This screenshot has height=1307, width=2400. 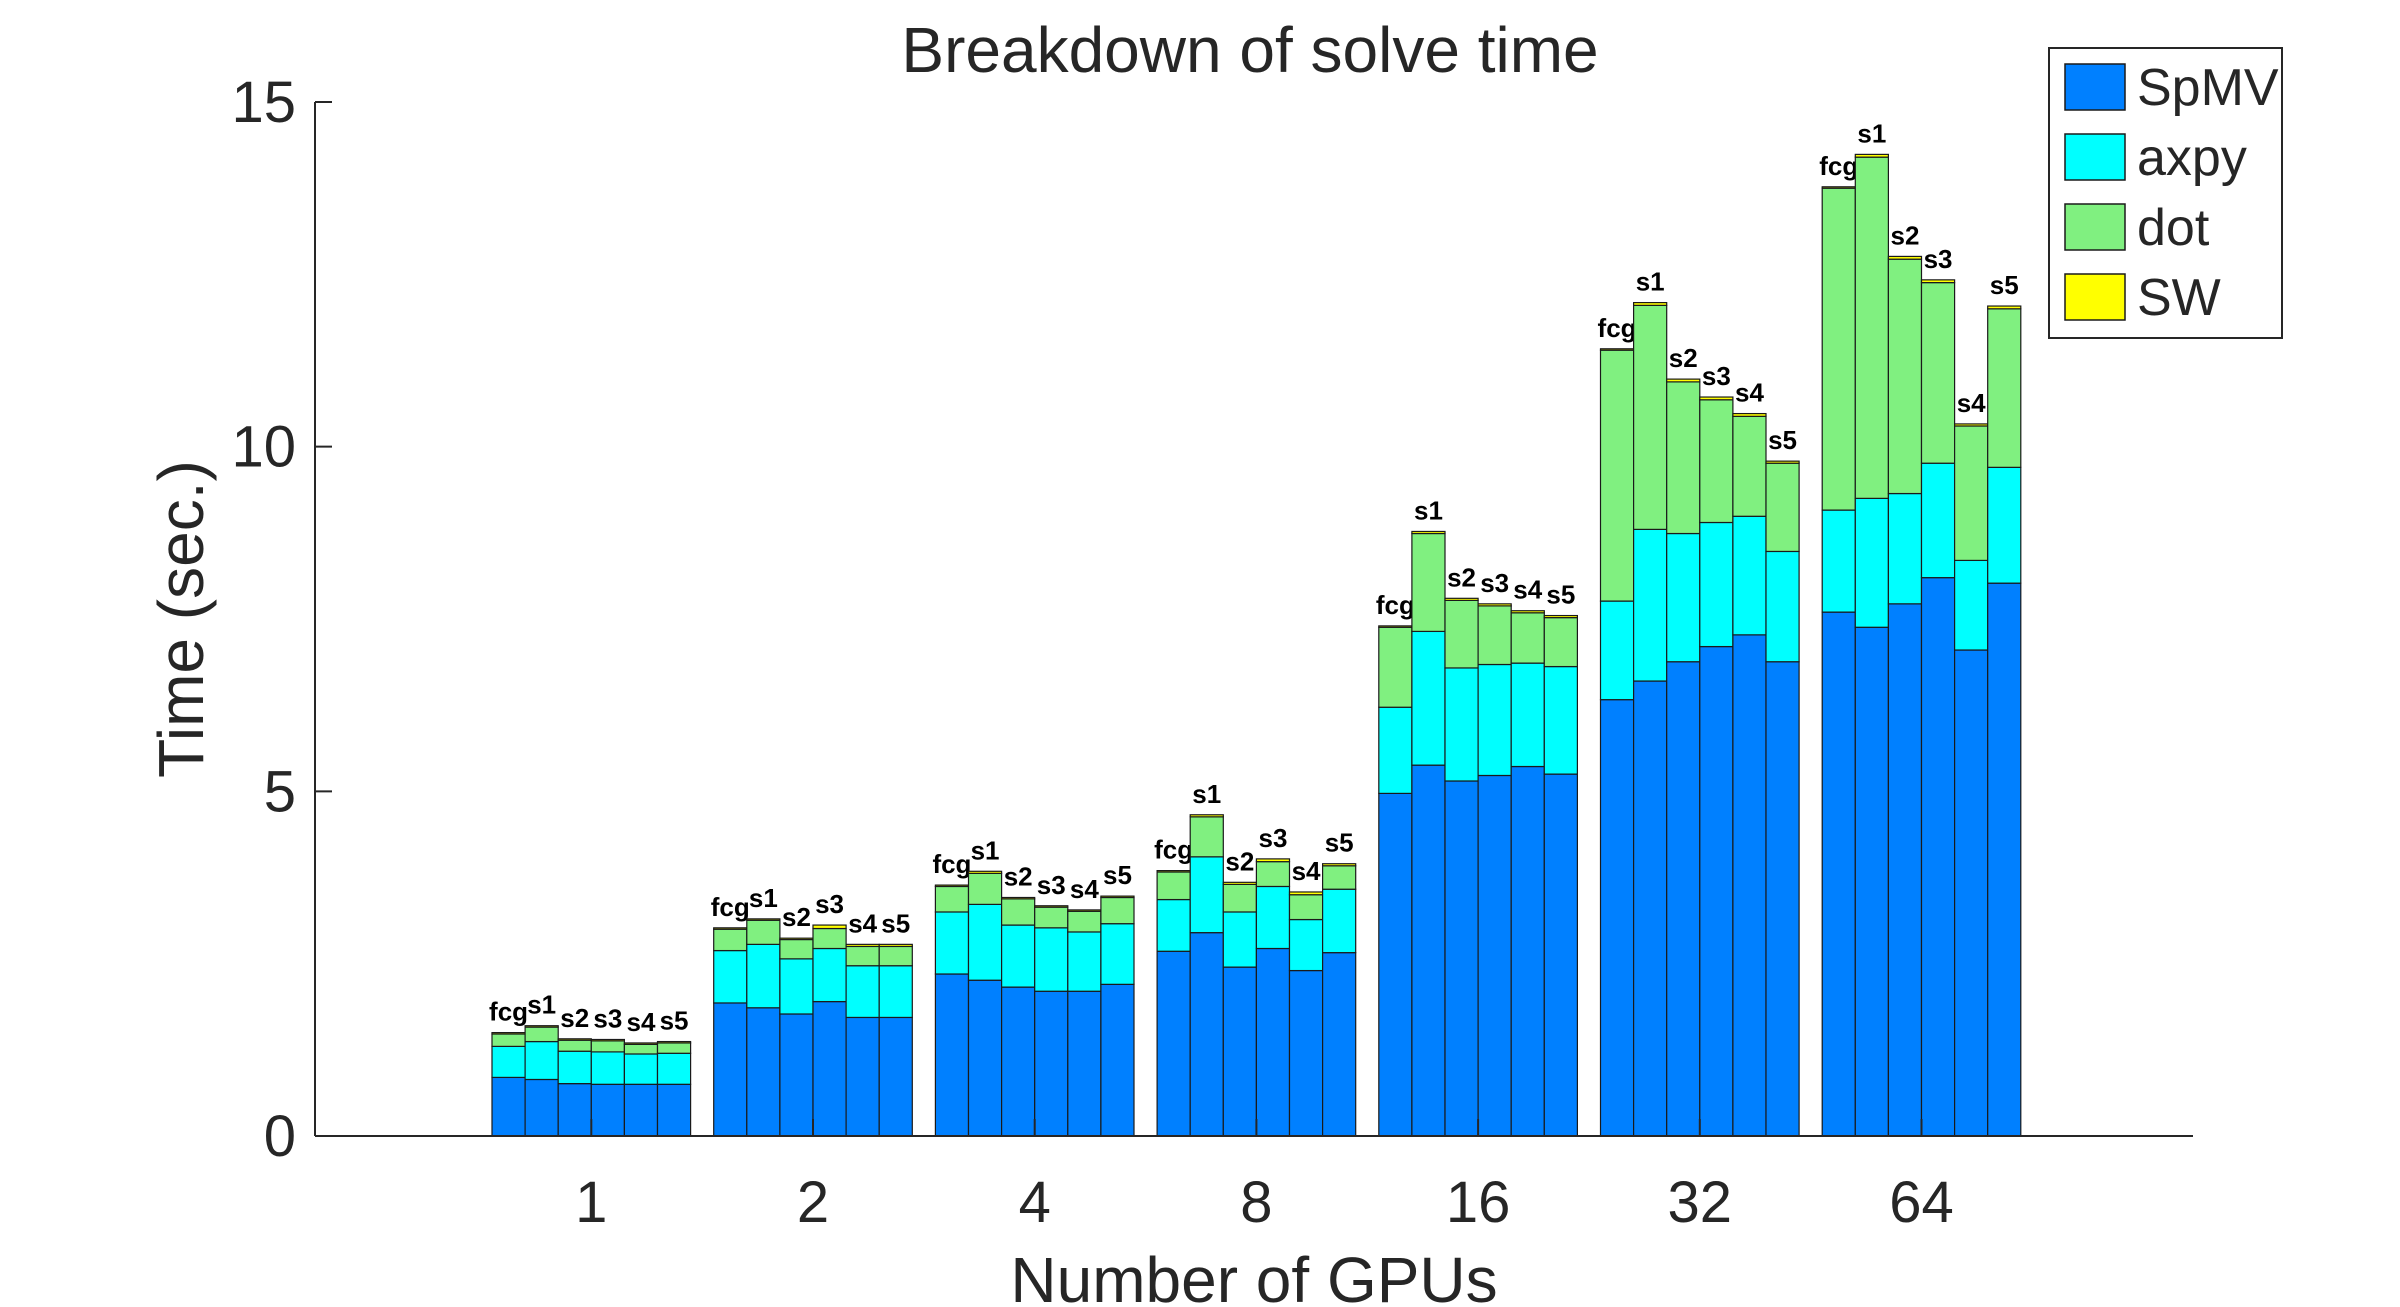 What do you see at coordinates (2179, 298) in the screenshot?
I see `legend-label-sw: SW` at bounding box center [2179, 298].